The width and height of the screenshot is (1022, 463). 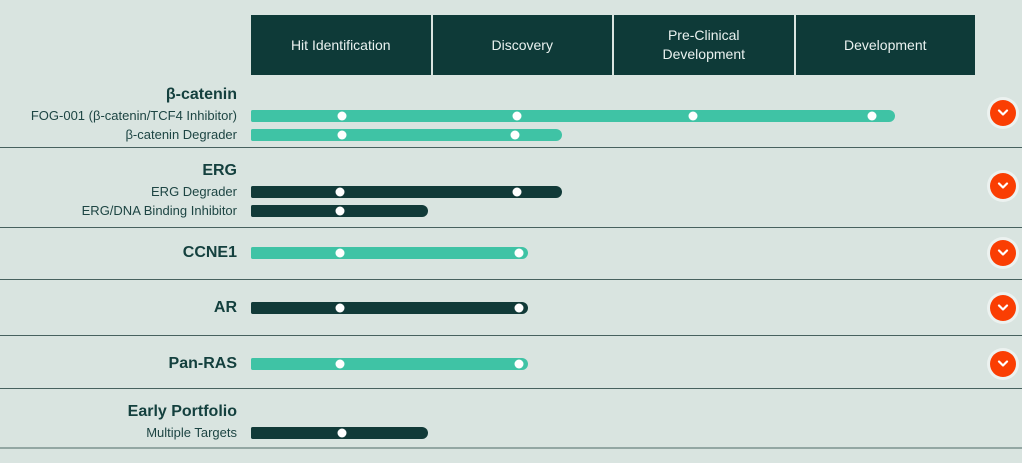 I want to click on program-label: FOG-001 (β-catenin/TCF4 Inhibitor), so click(x=133, y=115).